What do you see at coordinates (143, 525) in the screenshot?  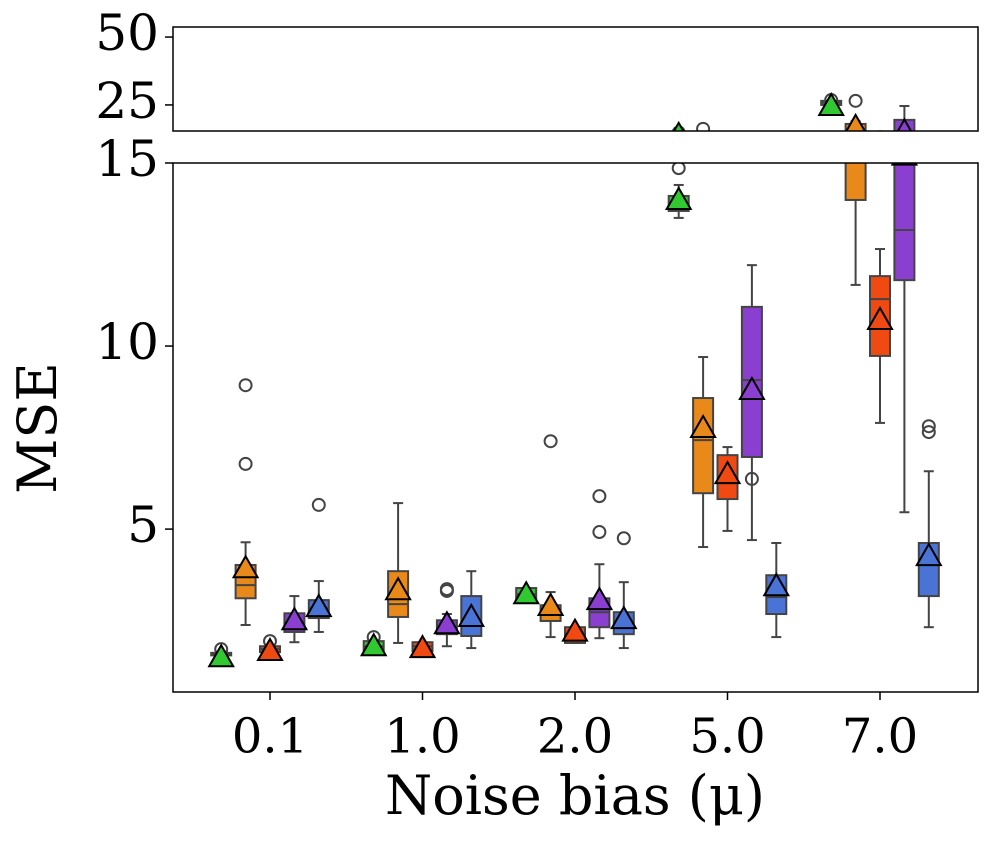 I see `y-tick-label: 5` at bounding box center [143, 525].